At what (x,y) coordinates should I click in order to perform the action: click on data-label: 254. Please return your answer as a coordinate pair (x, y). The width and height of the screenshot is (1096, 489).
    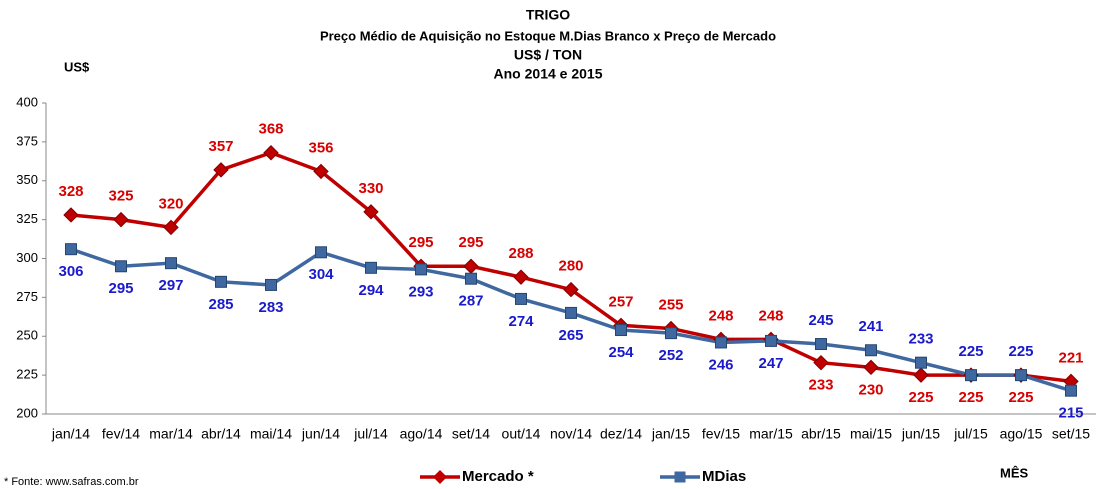
    Looking at the image, I should click on (621, 352).